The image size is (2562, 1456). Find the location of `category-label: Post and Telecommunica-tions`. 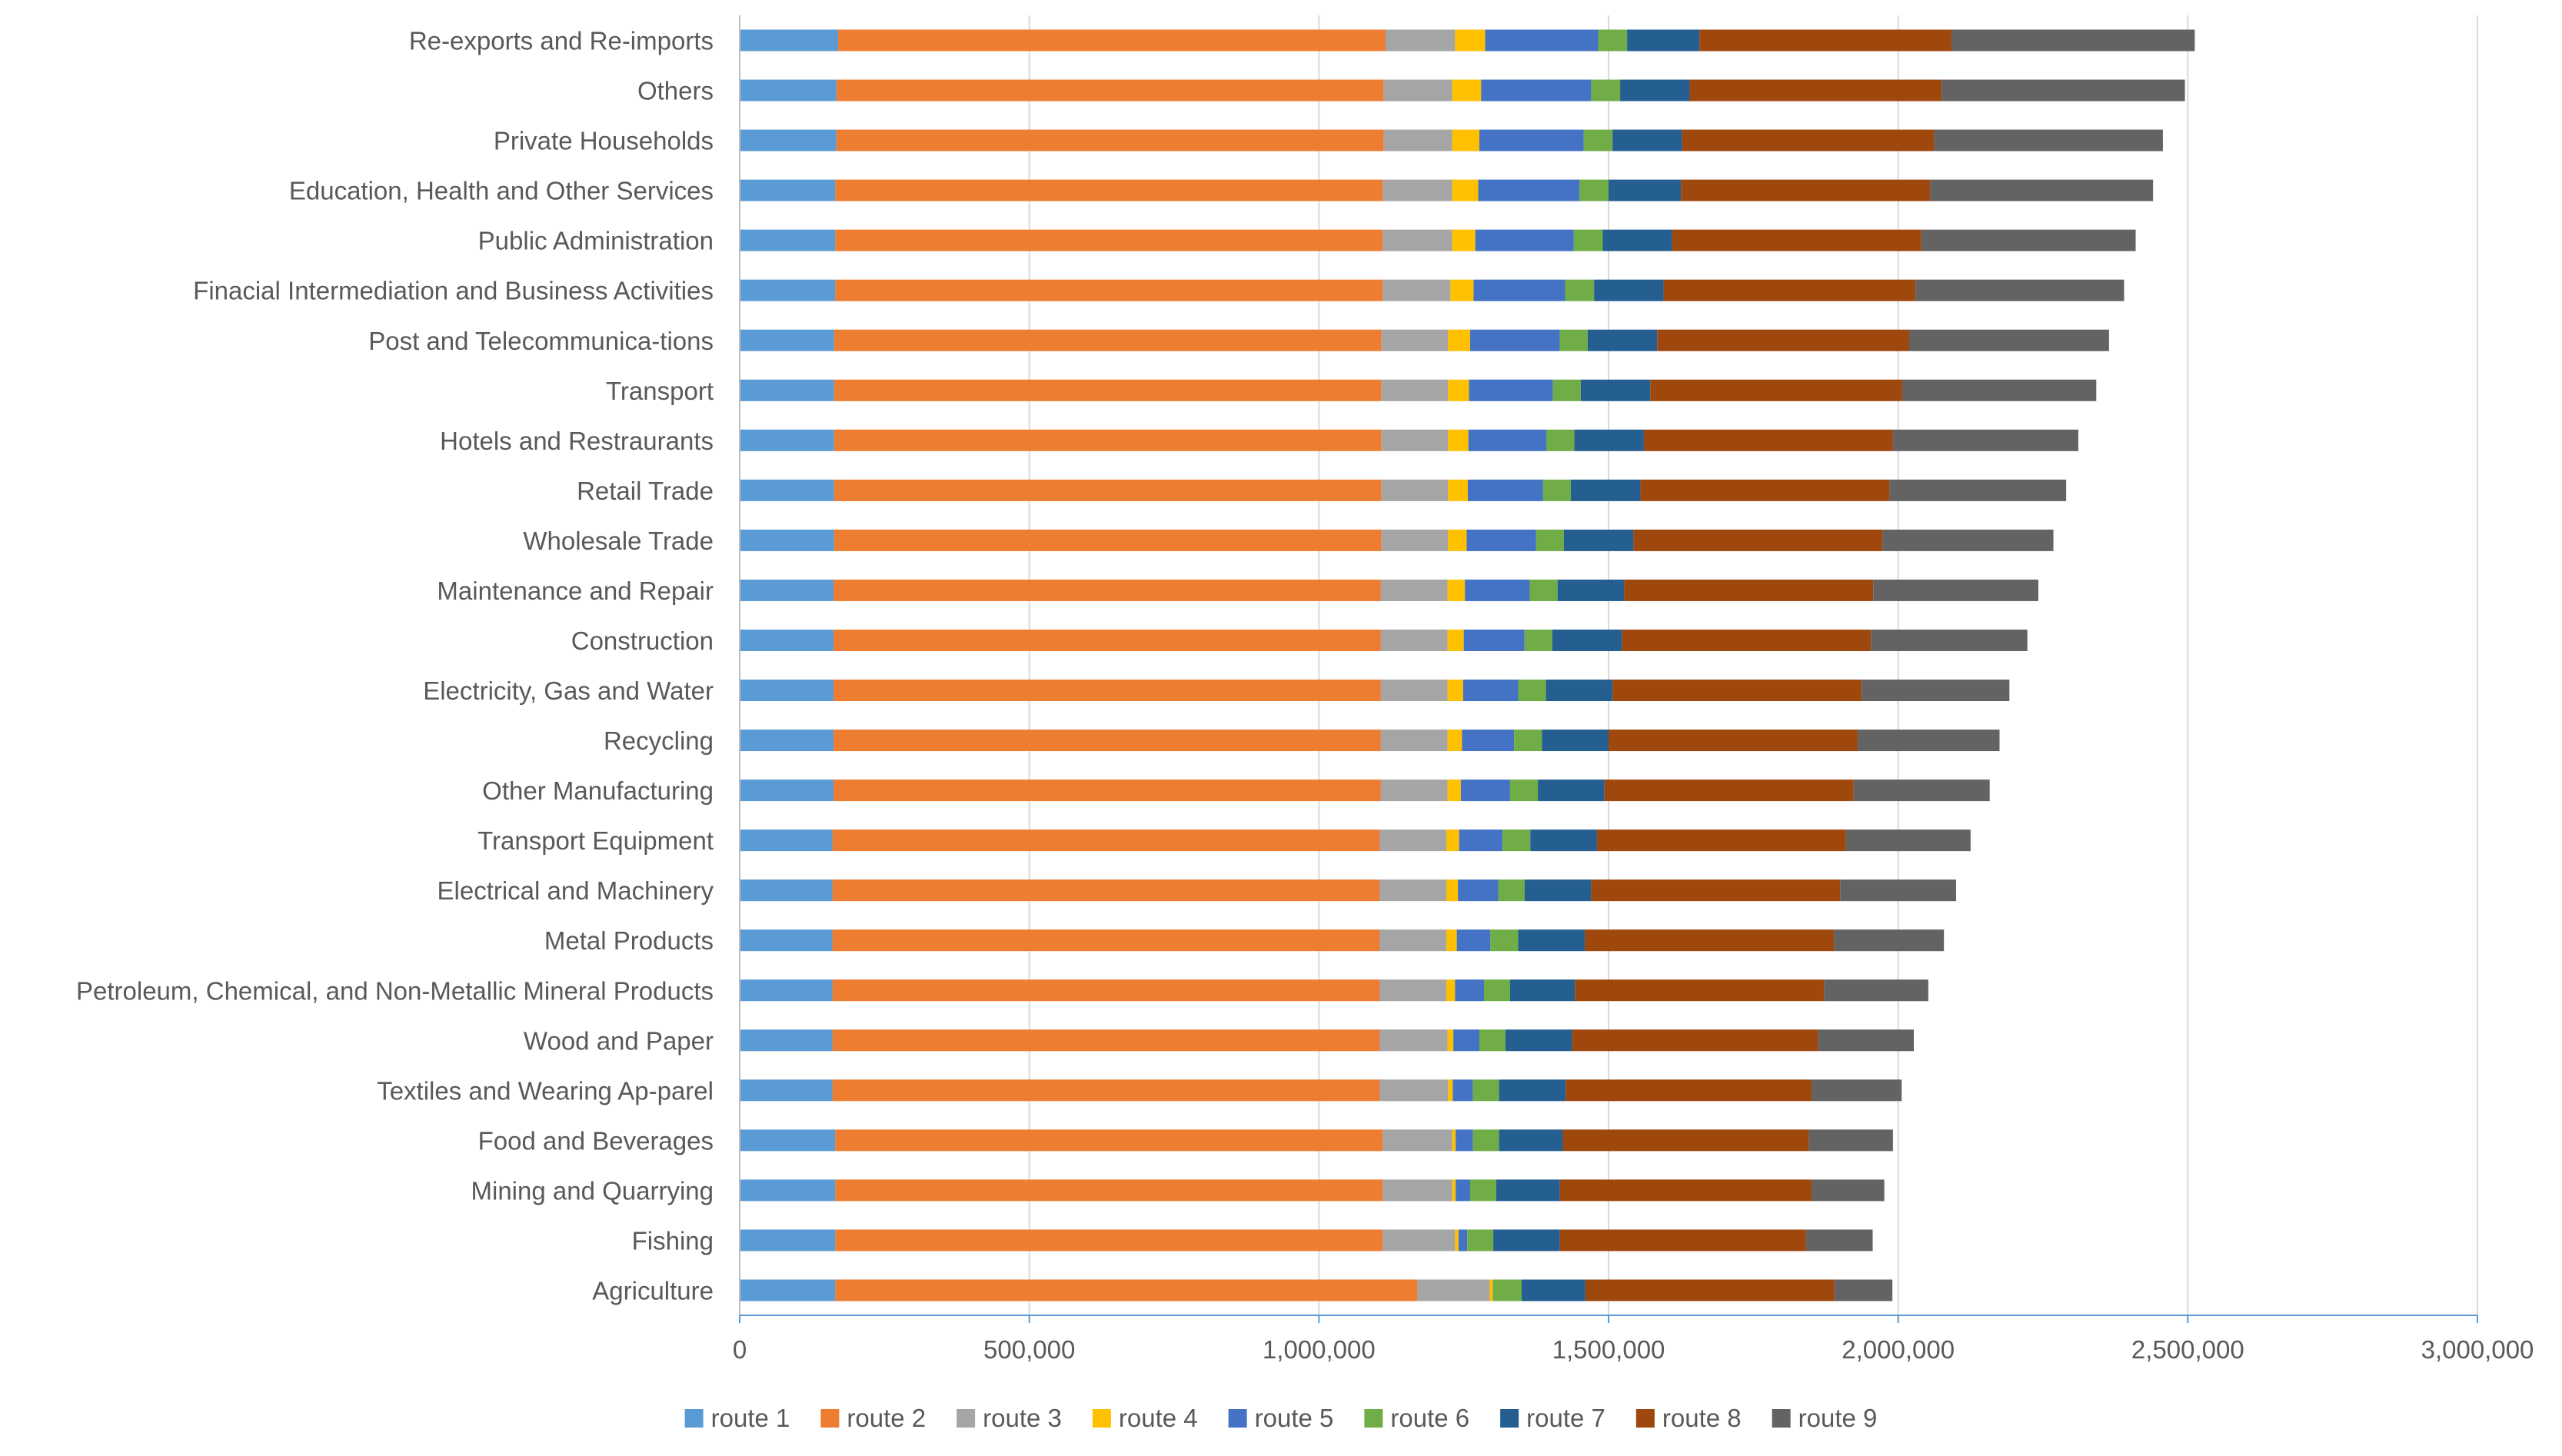

category-label: Post and Telecommunica-tions is located at coordinates (541, 341).